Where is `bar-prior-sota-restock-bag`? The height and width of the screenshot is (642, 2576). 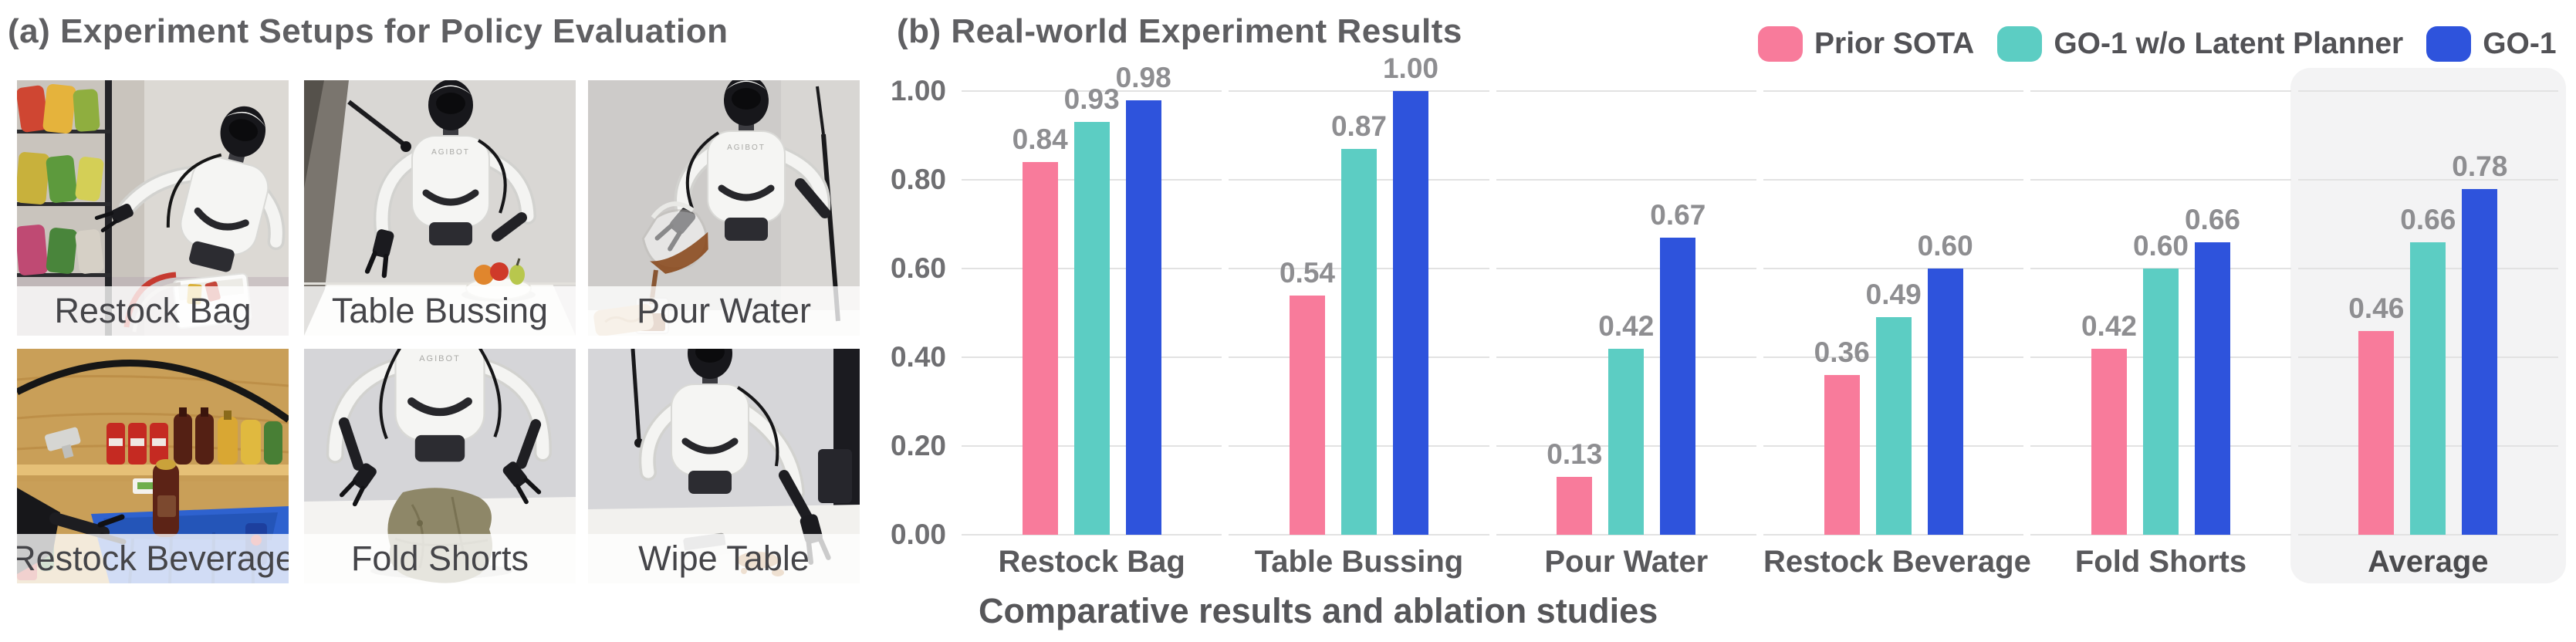
bar-prior-sota-restock-bag is located at coordinates (1040, 348).